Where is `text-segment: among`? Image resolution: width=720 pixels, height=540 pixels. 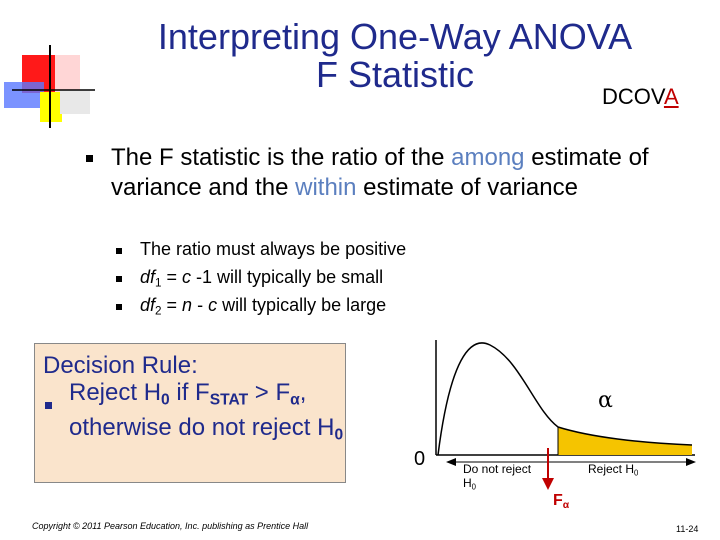 text-segment: among is located at coordinates (488, 157).